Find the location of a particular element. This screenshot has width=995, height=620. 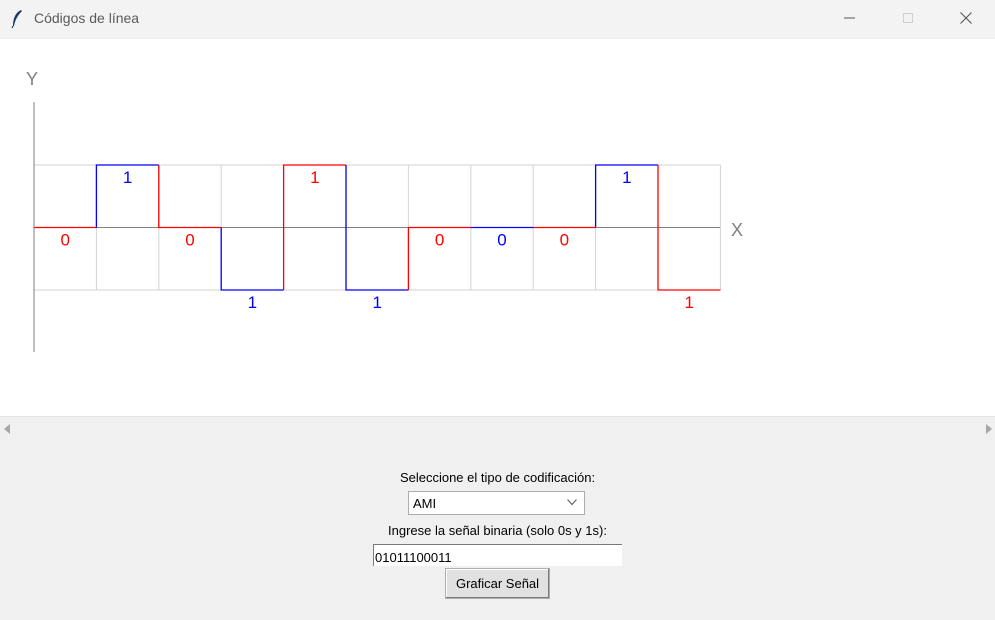

maximize-icon is located at coordinates (908, 18).